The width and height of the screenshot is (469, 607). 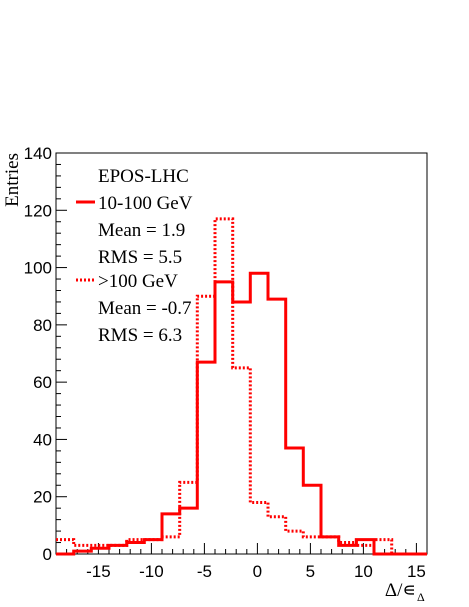 I want to click on y-tick-label: 0, so click(x=47, y=554).